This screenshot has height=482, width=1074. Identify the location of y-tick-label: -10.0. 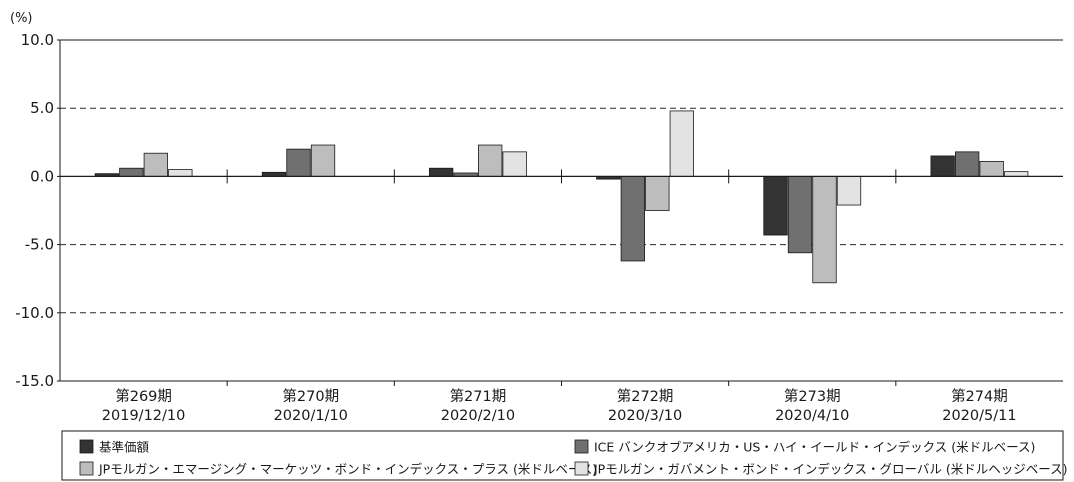
(34, 313).